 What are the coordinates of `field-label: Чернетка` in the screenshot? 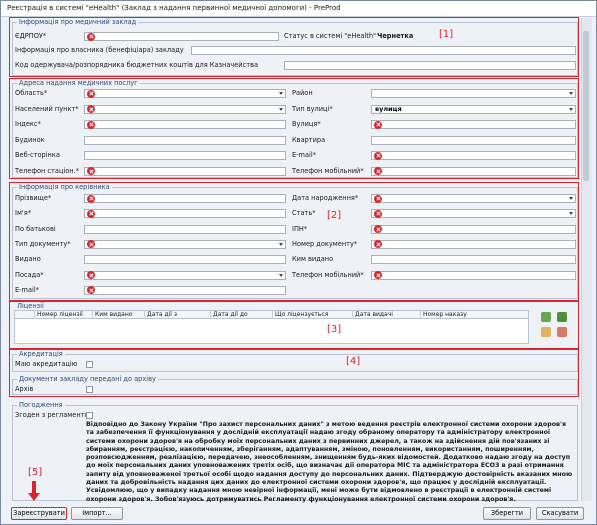 It's located at (395, 36).